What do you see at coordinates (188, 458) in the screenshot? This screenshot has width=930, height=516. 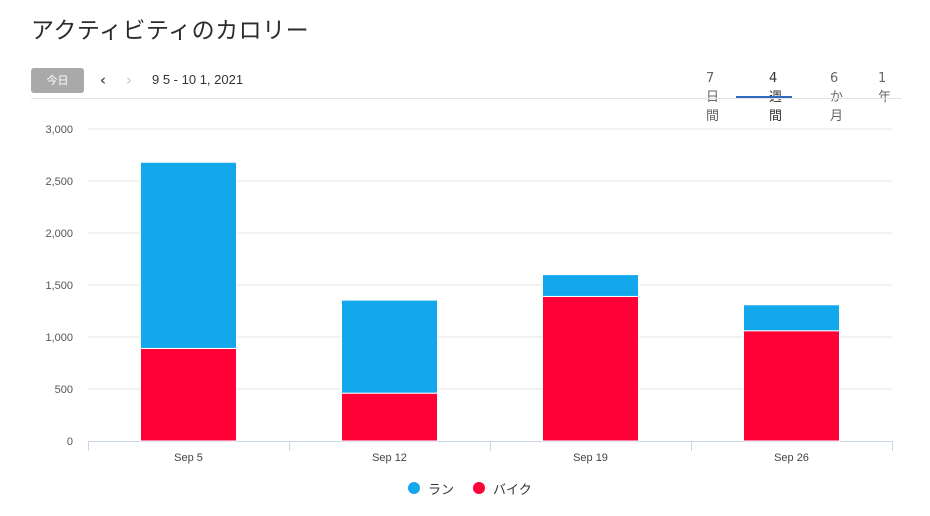 I see `x-tick-label: Sep 5` at bounding box center [188, 458].